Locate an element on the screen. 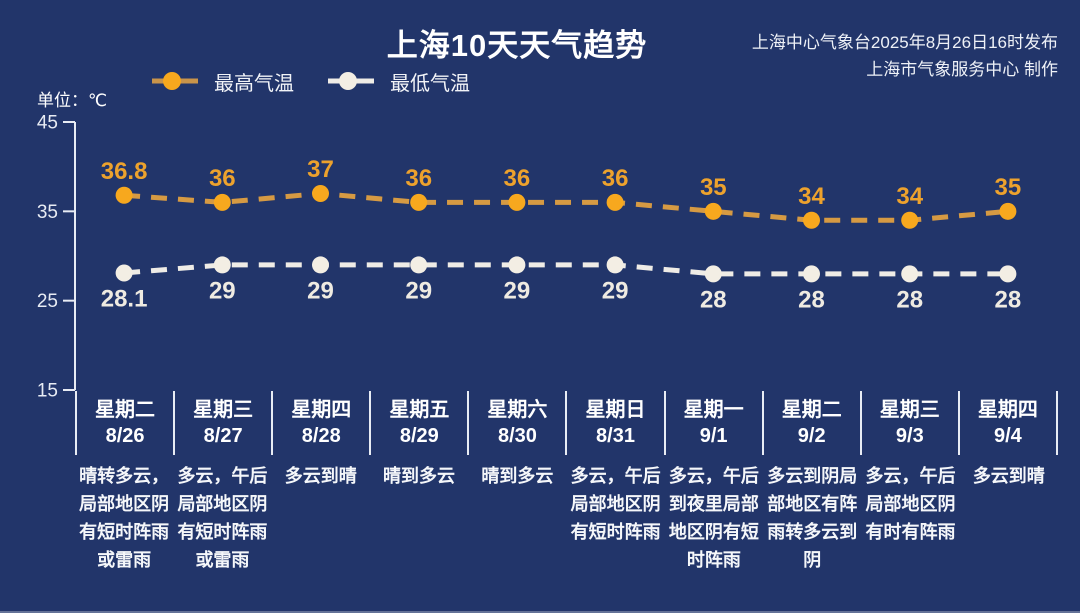  day-date: 8/30 is located at coordinates (517, 436).